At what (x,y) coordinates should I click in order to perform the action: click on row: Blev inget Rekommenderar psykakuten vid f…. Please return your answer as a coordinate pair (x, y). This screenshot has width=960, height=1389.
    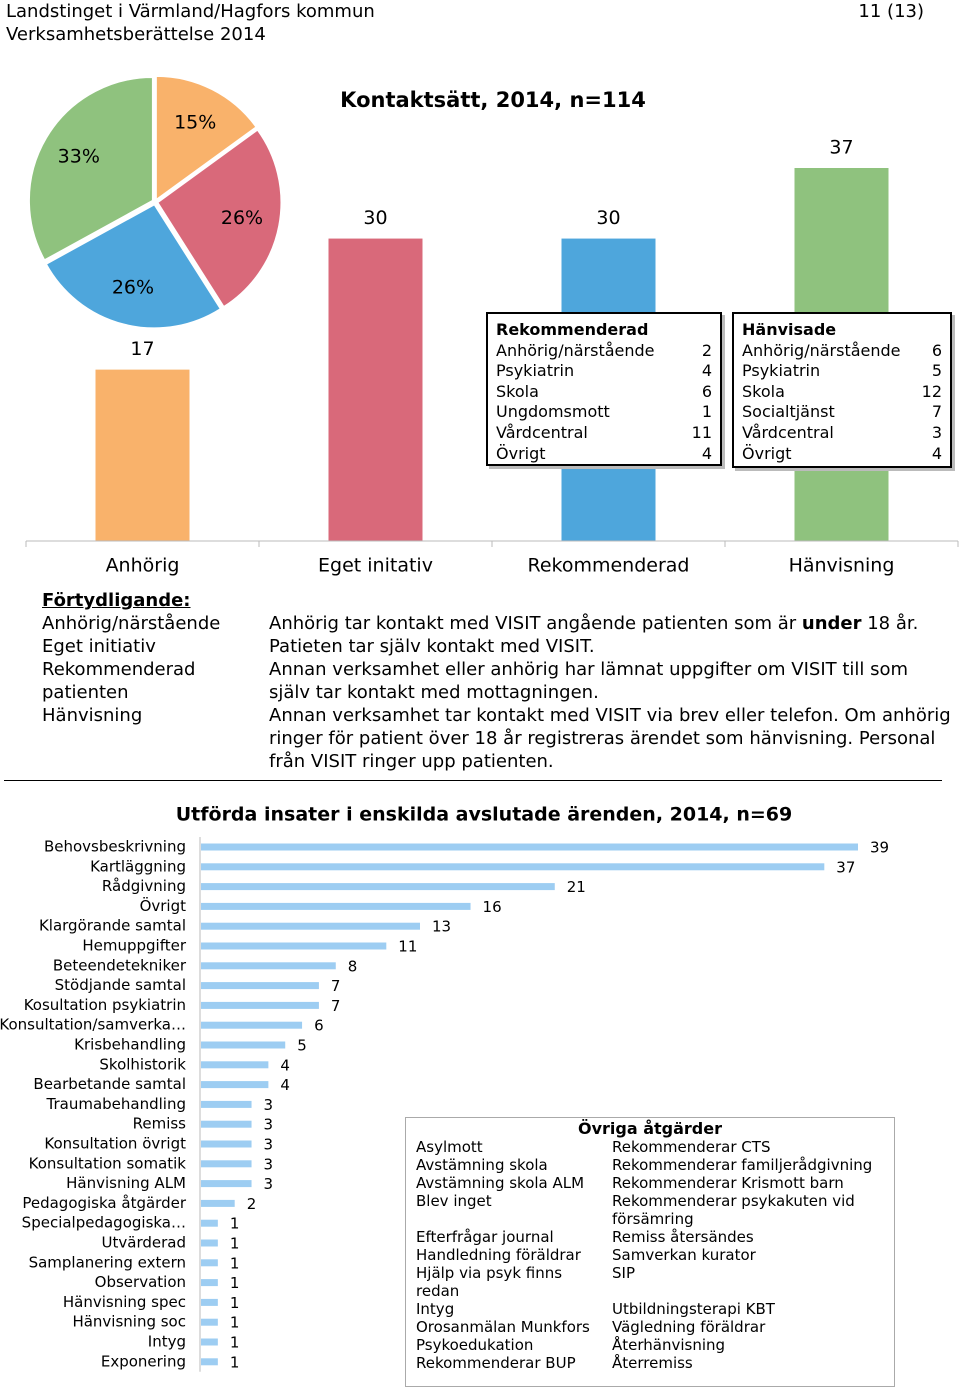
    Looking at the image, I should click on (650, 1210).